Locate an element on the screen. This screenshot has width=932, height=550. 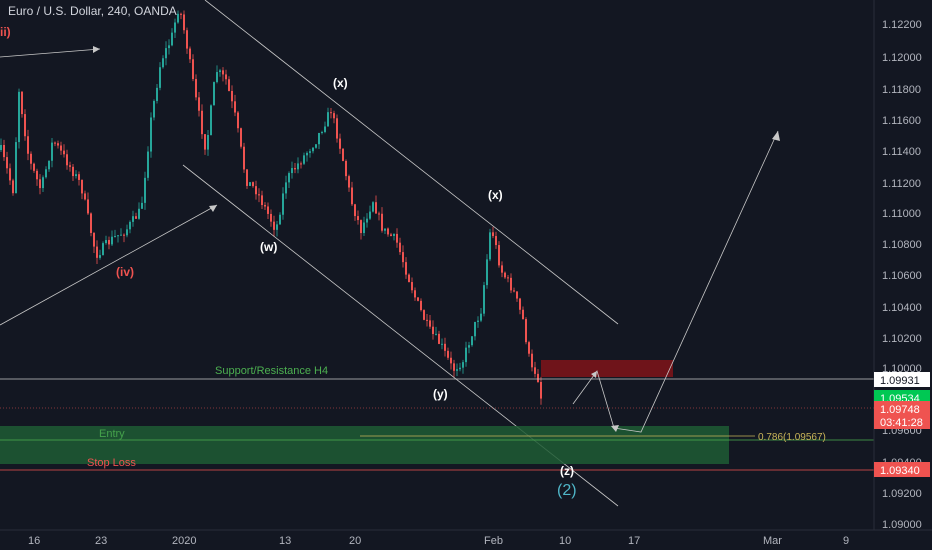
resistance-price-value: 1.09931 is located at coordinates (900, 381).